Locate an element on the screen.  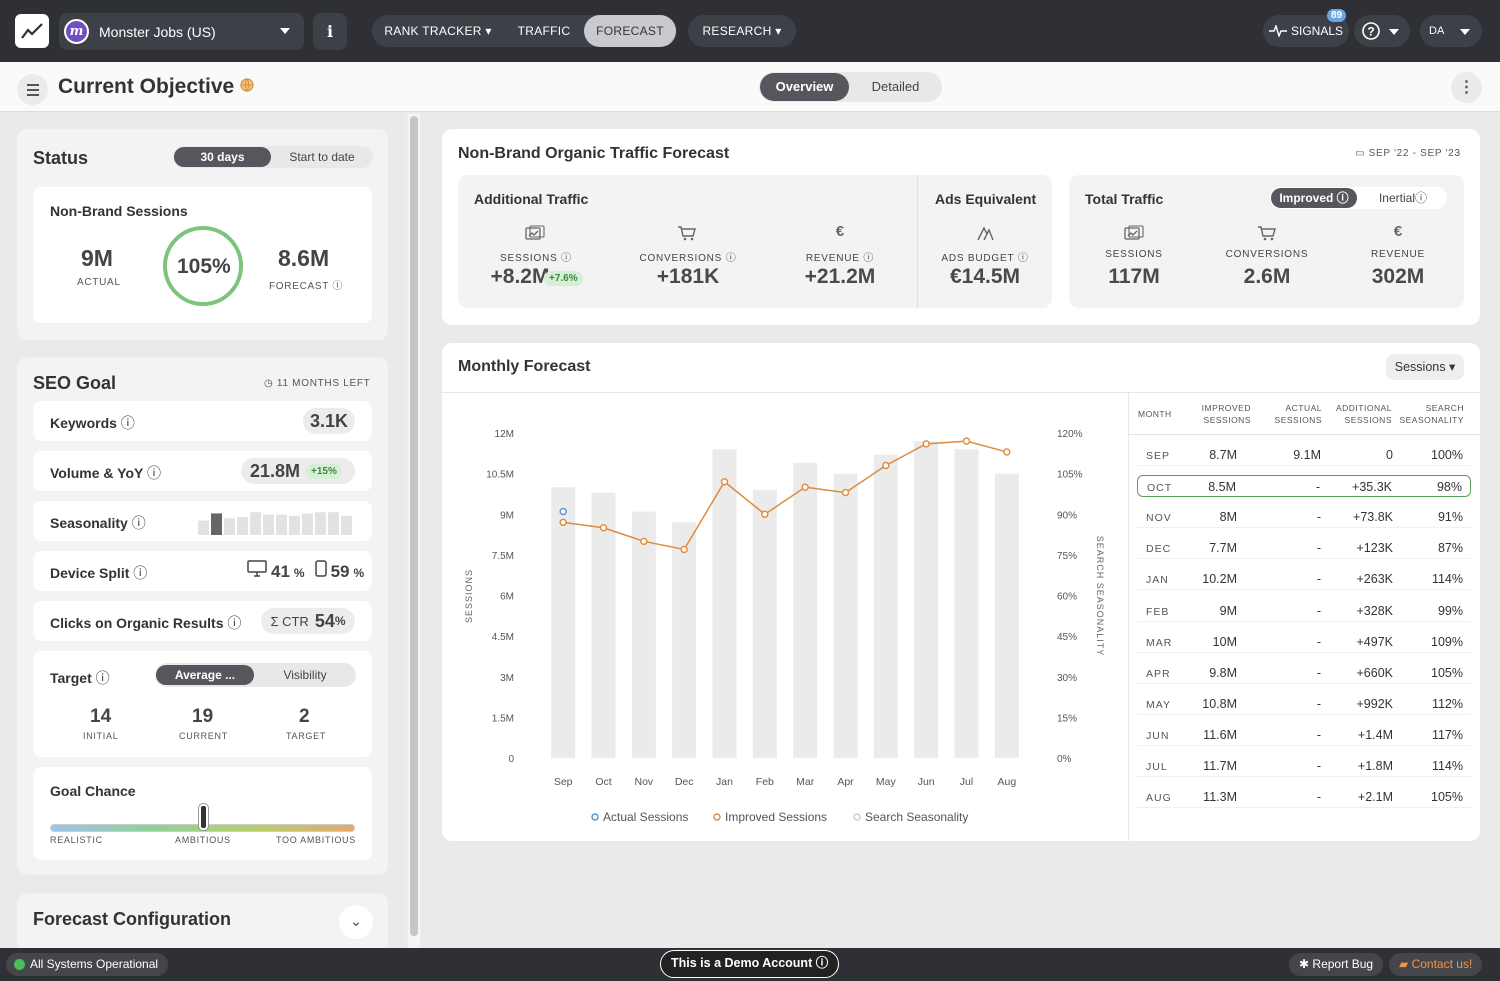
keywords-label: Keywords ⓘ is located at coordinates (92, 423).